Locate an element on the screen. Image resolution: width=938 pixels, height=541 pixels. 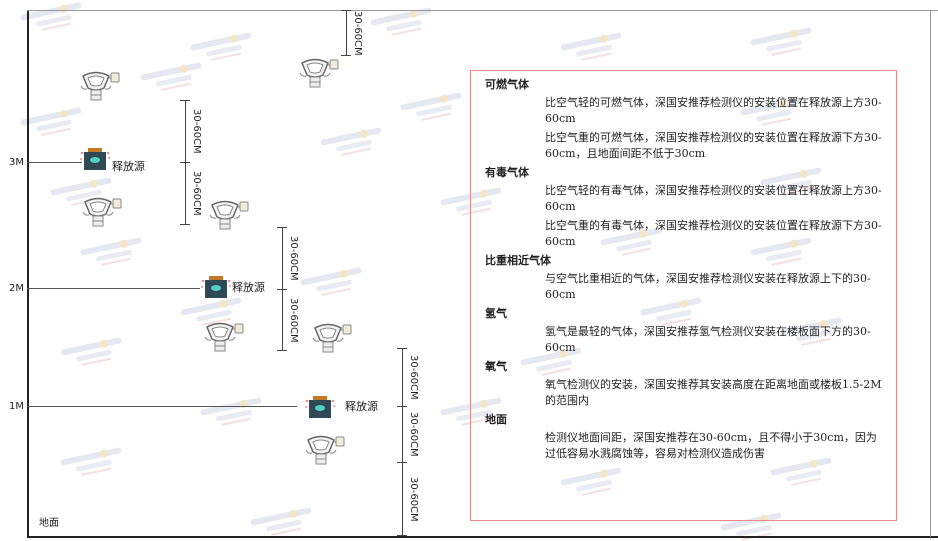
level-2m: 2M is located at coordinates (16, 288).